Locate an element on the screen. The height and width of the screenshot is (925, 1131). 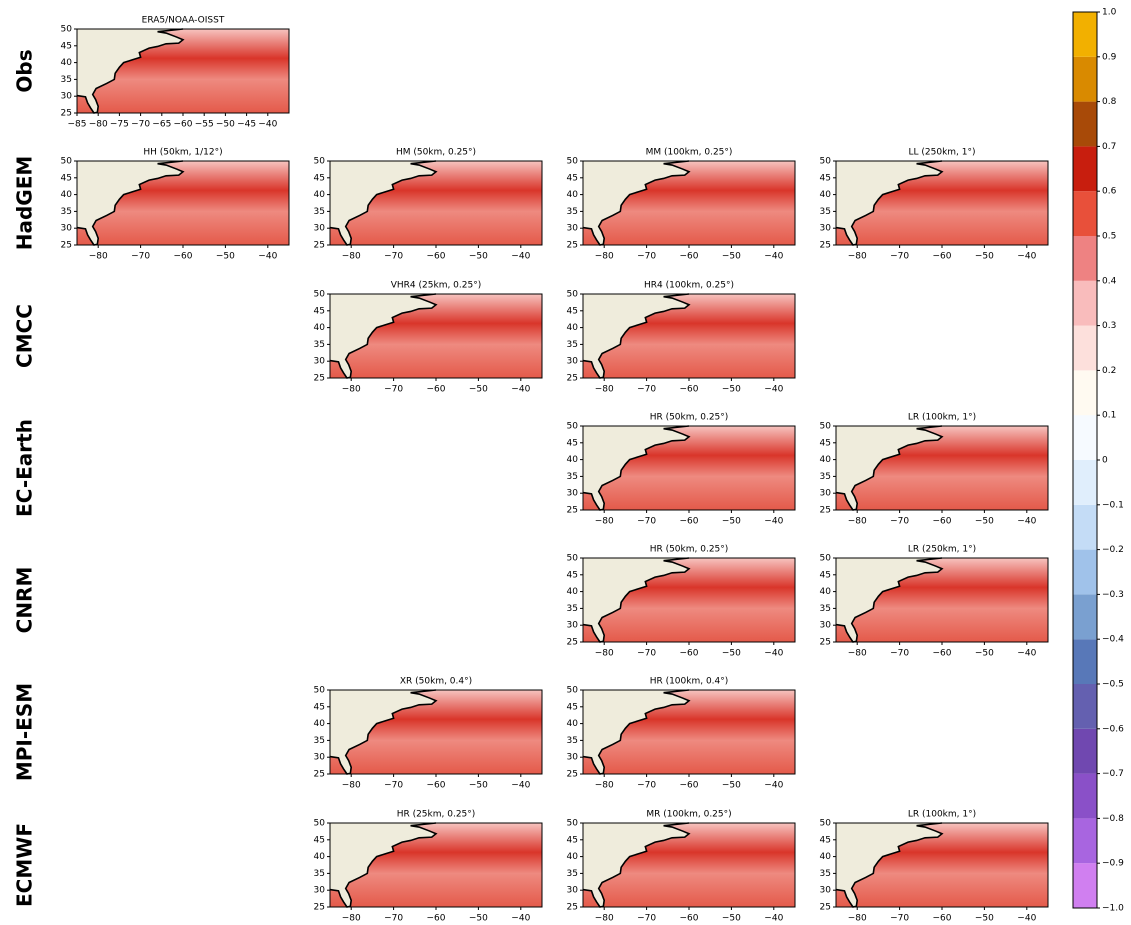
colorbar-tick-label: 0.8 is located at coordinates (1109, 102).